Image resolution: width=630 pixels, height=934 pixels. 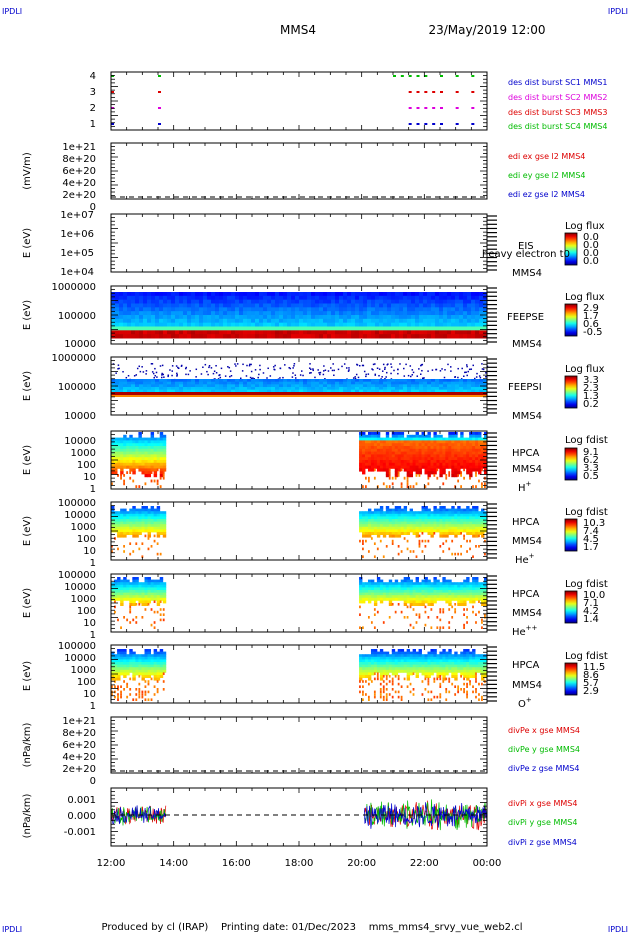 What do you see at coordinates (591, 547) in the screenshot?
I see `hpca_he-colorbar-tick: 1.7` at bounding box center [591, 547].